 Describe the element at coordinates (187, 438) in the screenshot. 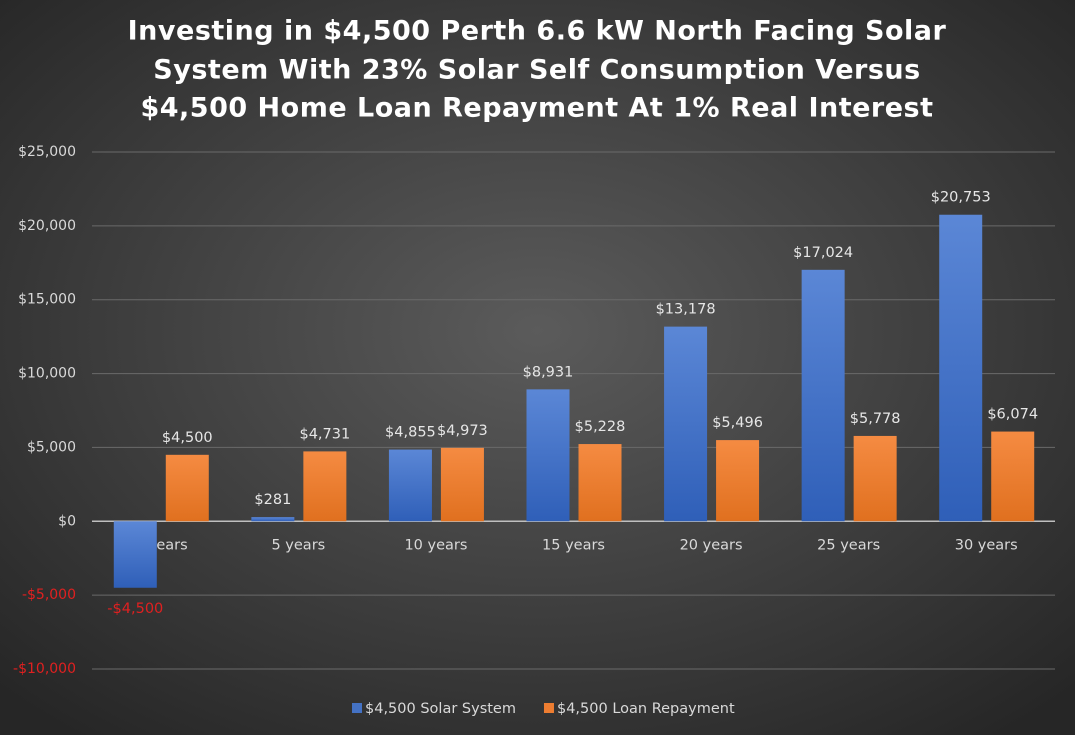

I see `data-label: $4,500` at that location.